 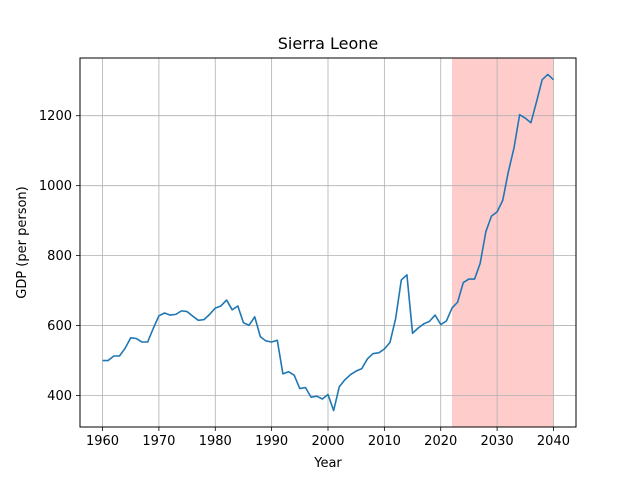 What do you see at coordinates (59, 326) in the screenshot?
I see `y-tick-label: 600` at bounding box center [59, 326].